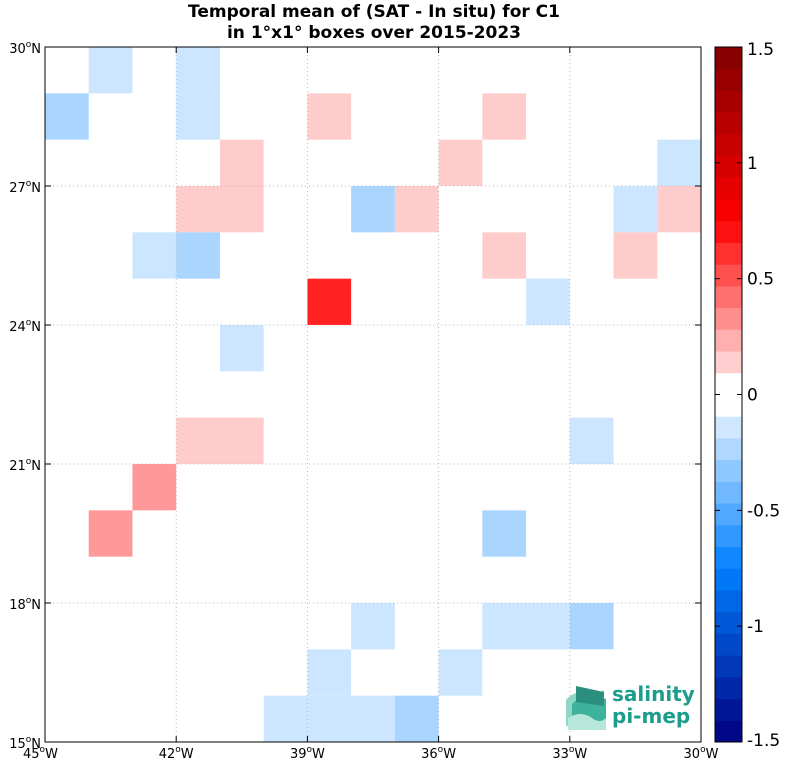 The height and width of the screenshot is (763, 785). What do you see at coordinates (586, 708) in the screenshot?
I see `wave-icon` at bounding box center [586, 708].